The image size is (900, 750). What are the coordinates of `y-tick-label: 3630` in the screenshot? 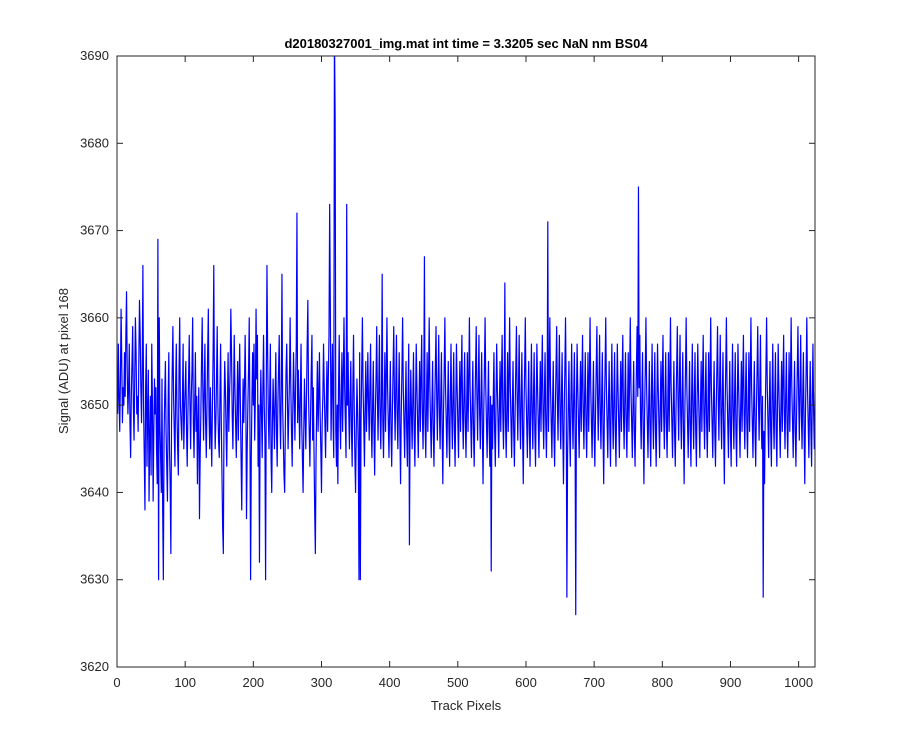 It's located at (94, 579).